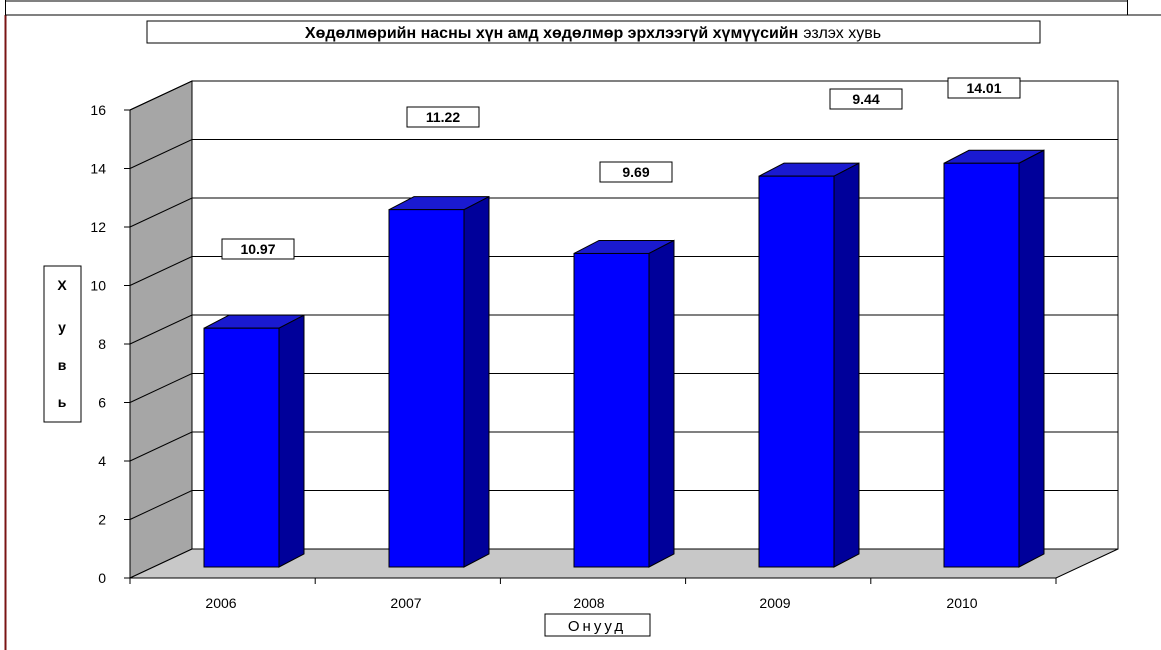 The width and height of the screenshot is (1161, 650). I want to click on data-label-2010: 14.01, so click(984, 88).